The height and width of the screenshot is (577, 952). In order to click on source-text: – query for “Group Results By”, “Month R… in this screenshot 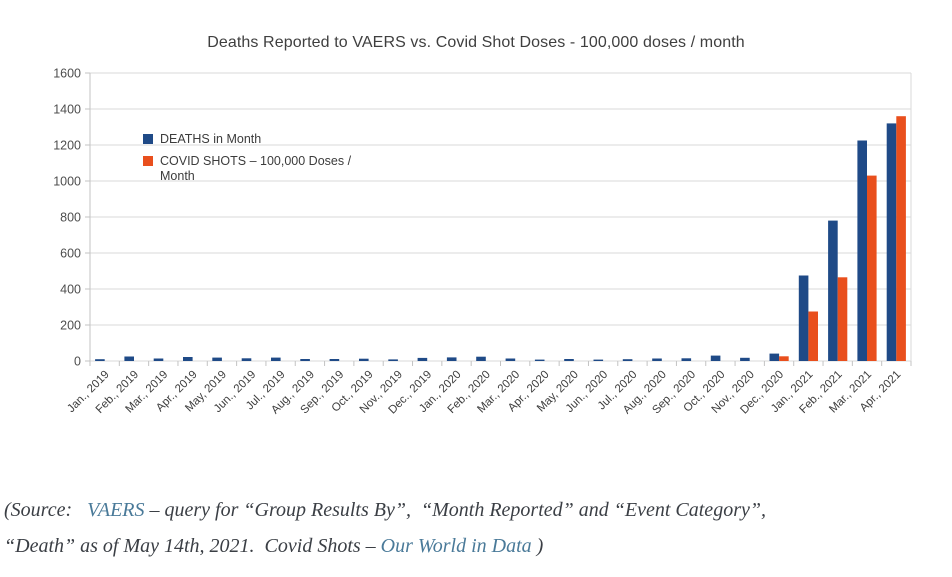, I will do `click(455, 510)`.